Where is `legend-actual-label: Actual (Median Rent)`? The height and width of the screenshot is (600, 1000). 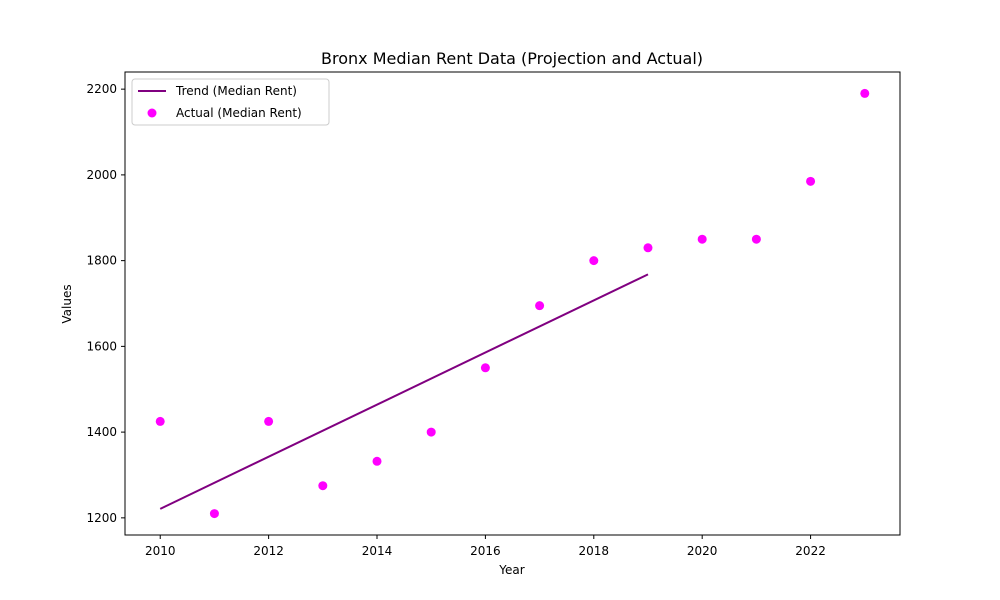
legend-actual-label: Actual (Median Rent) is located at coordinates (239, 113).